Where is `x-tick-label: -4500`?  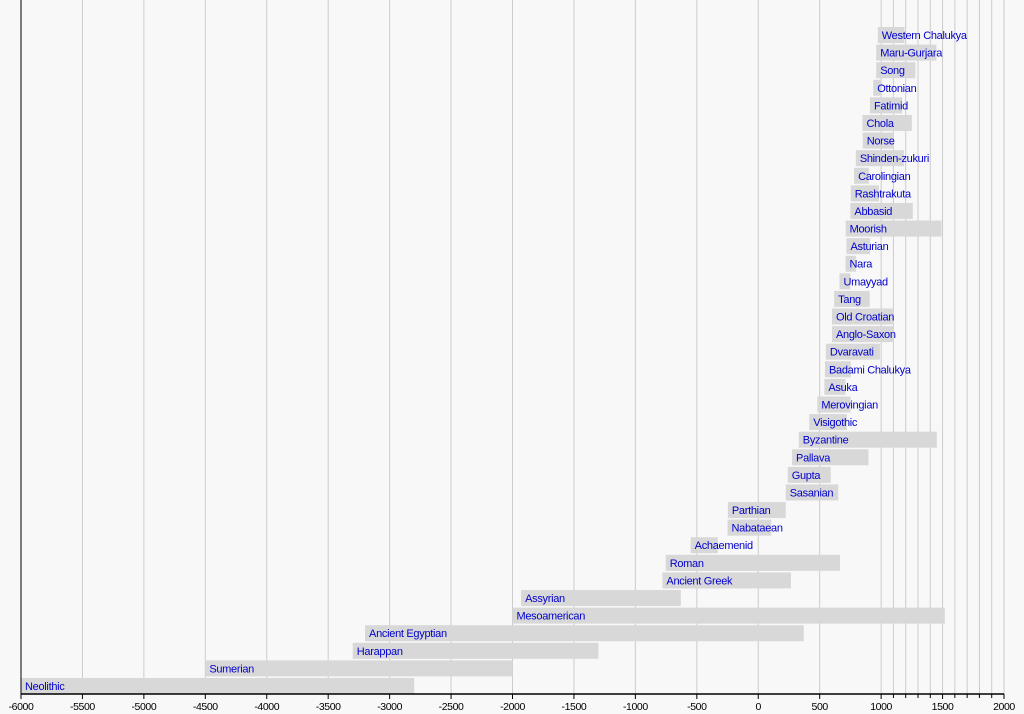
x-tick-label: -4500 is located at coordinates (205, 707).